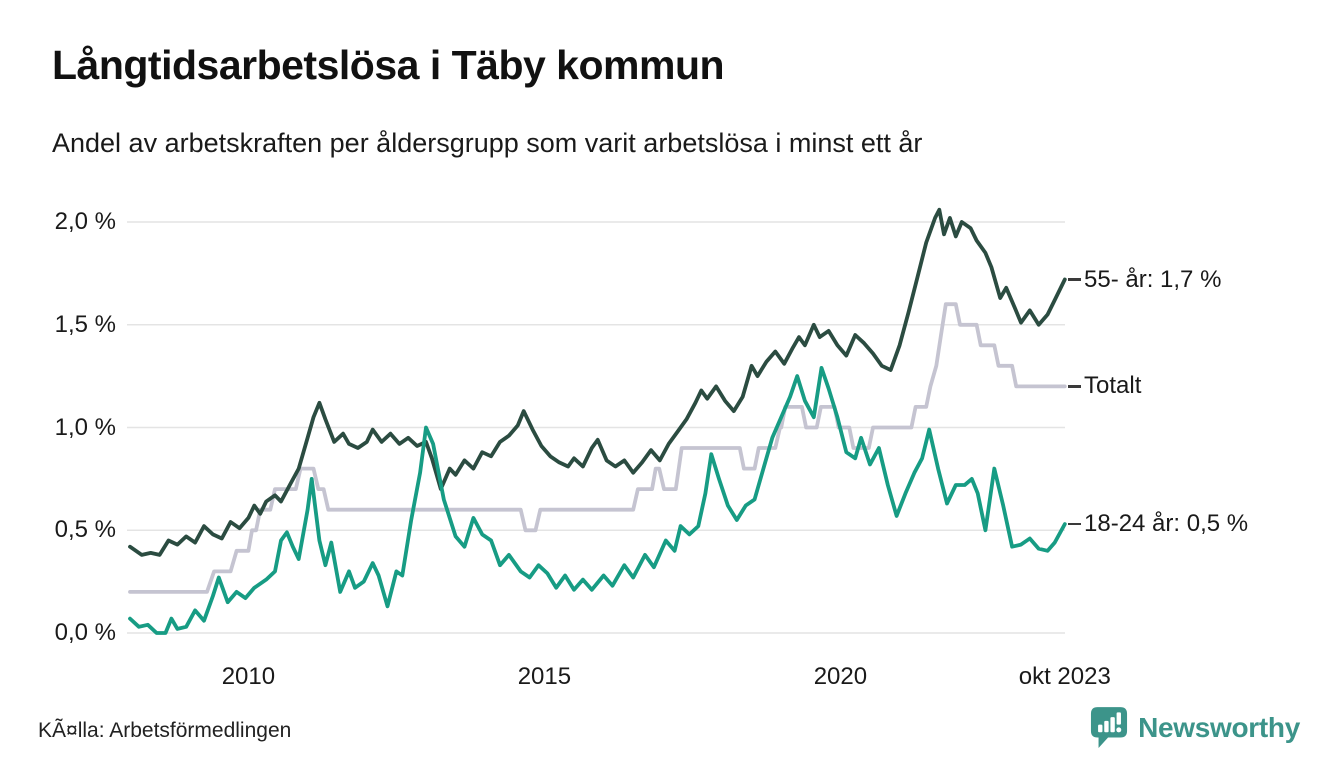 Image resolution: width=1340 pixels, height=780 pixels. I want to click on y-axis-tick-label: 0,5 %, so click(85, 530).